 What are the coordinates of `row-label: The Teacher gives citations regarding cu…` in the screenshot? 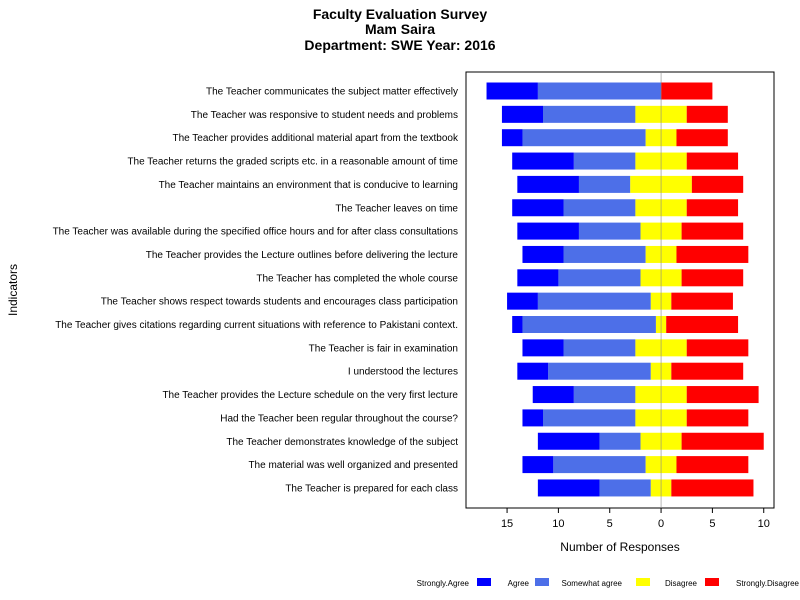 It's located at (256, 325).